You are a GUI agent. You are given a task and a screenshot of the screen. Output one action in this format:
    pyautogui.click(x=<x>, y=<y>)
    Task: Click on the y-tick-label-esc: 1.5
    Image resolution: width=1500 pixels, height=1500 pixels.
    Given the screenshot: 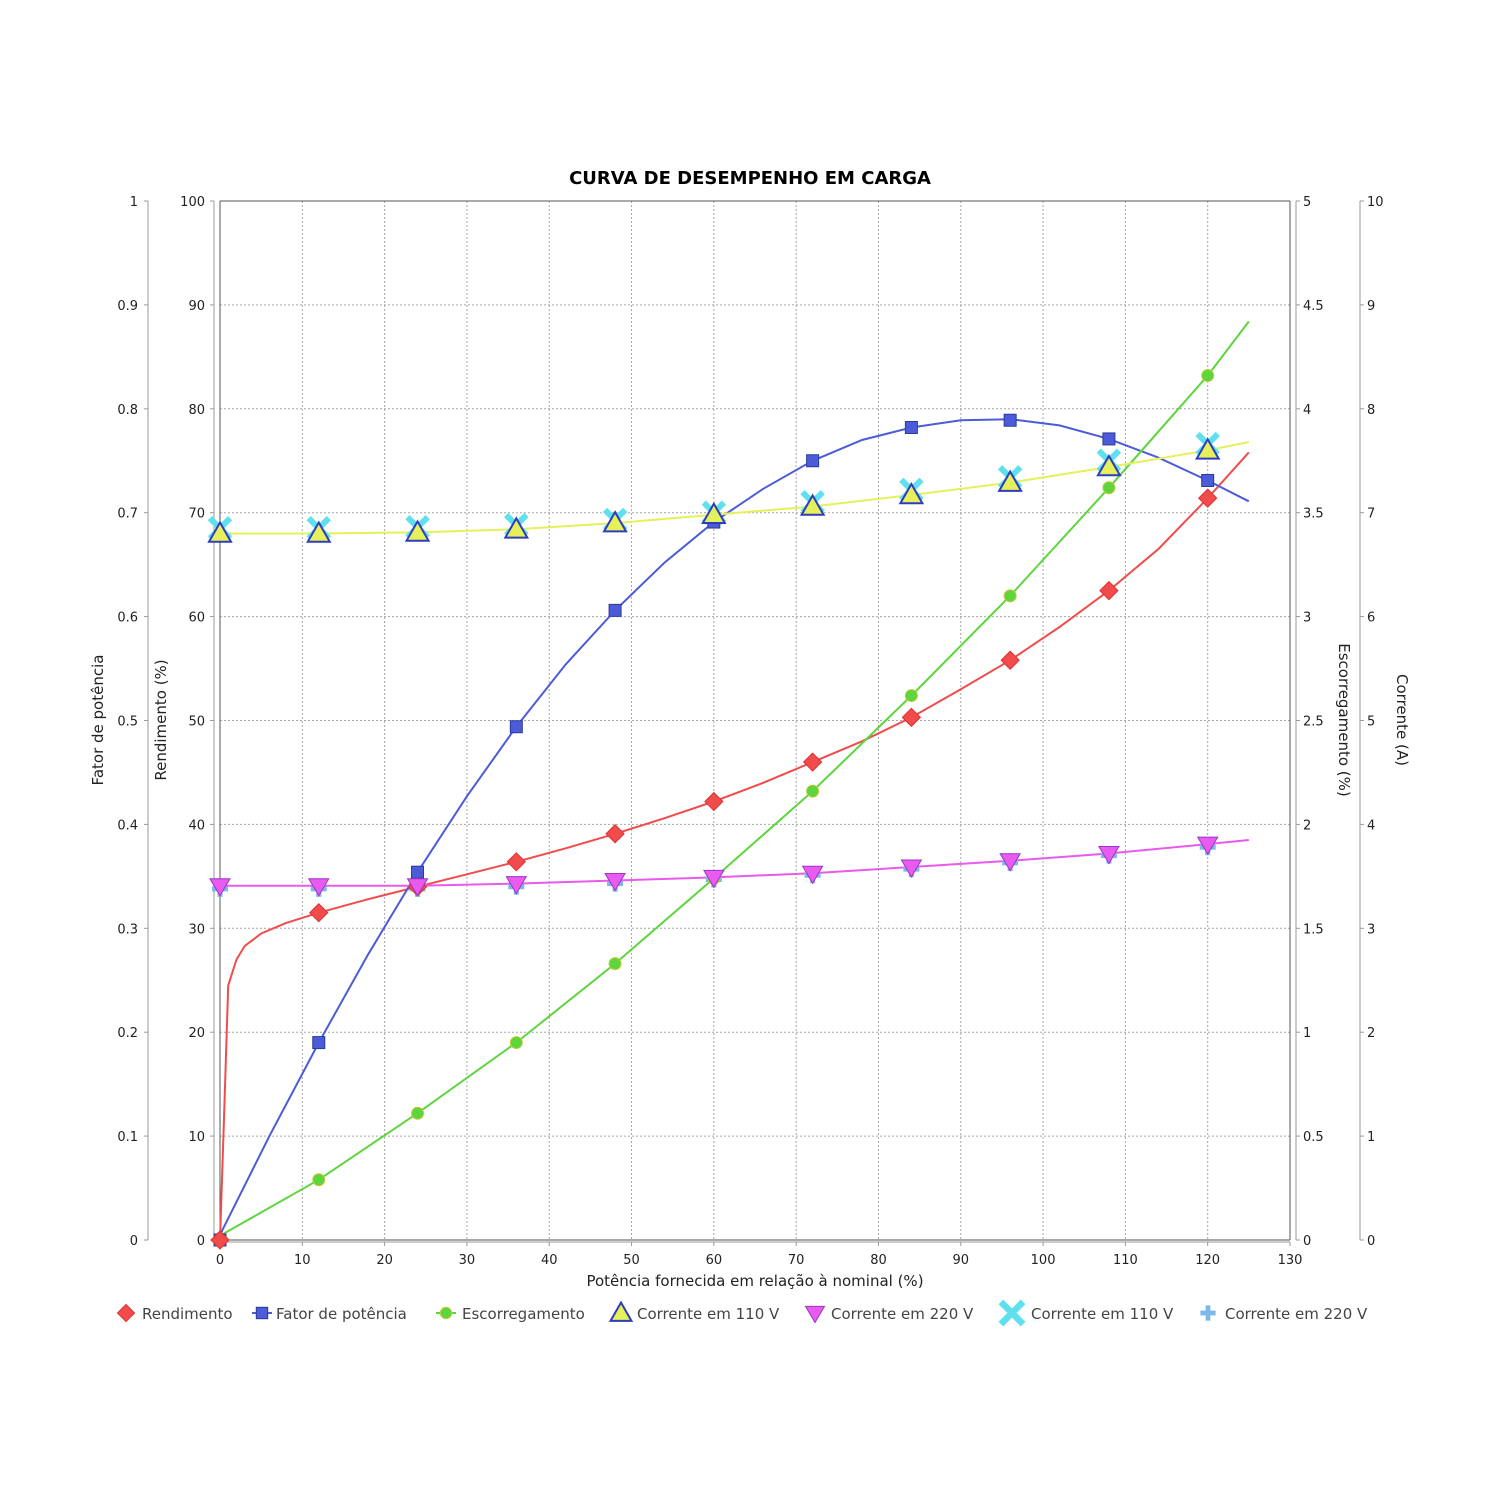 What is the action you would take?
    pyautogui.click(x=1313, y=929)
    